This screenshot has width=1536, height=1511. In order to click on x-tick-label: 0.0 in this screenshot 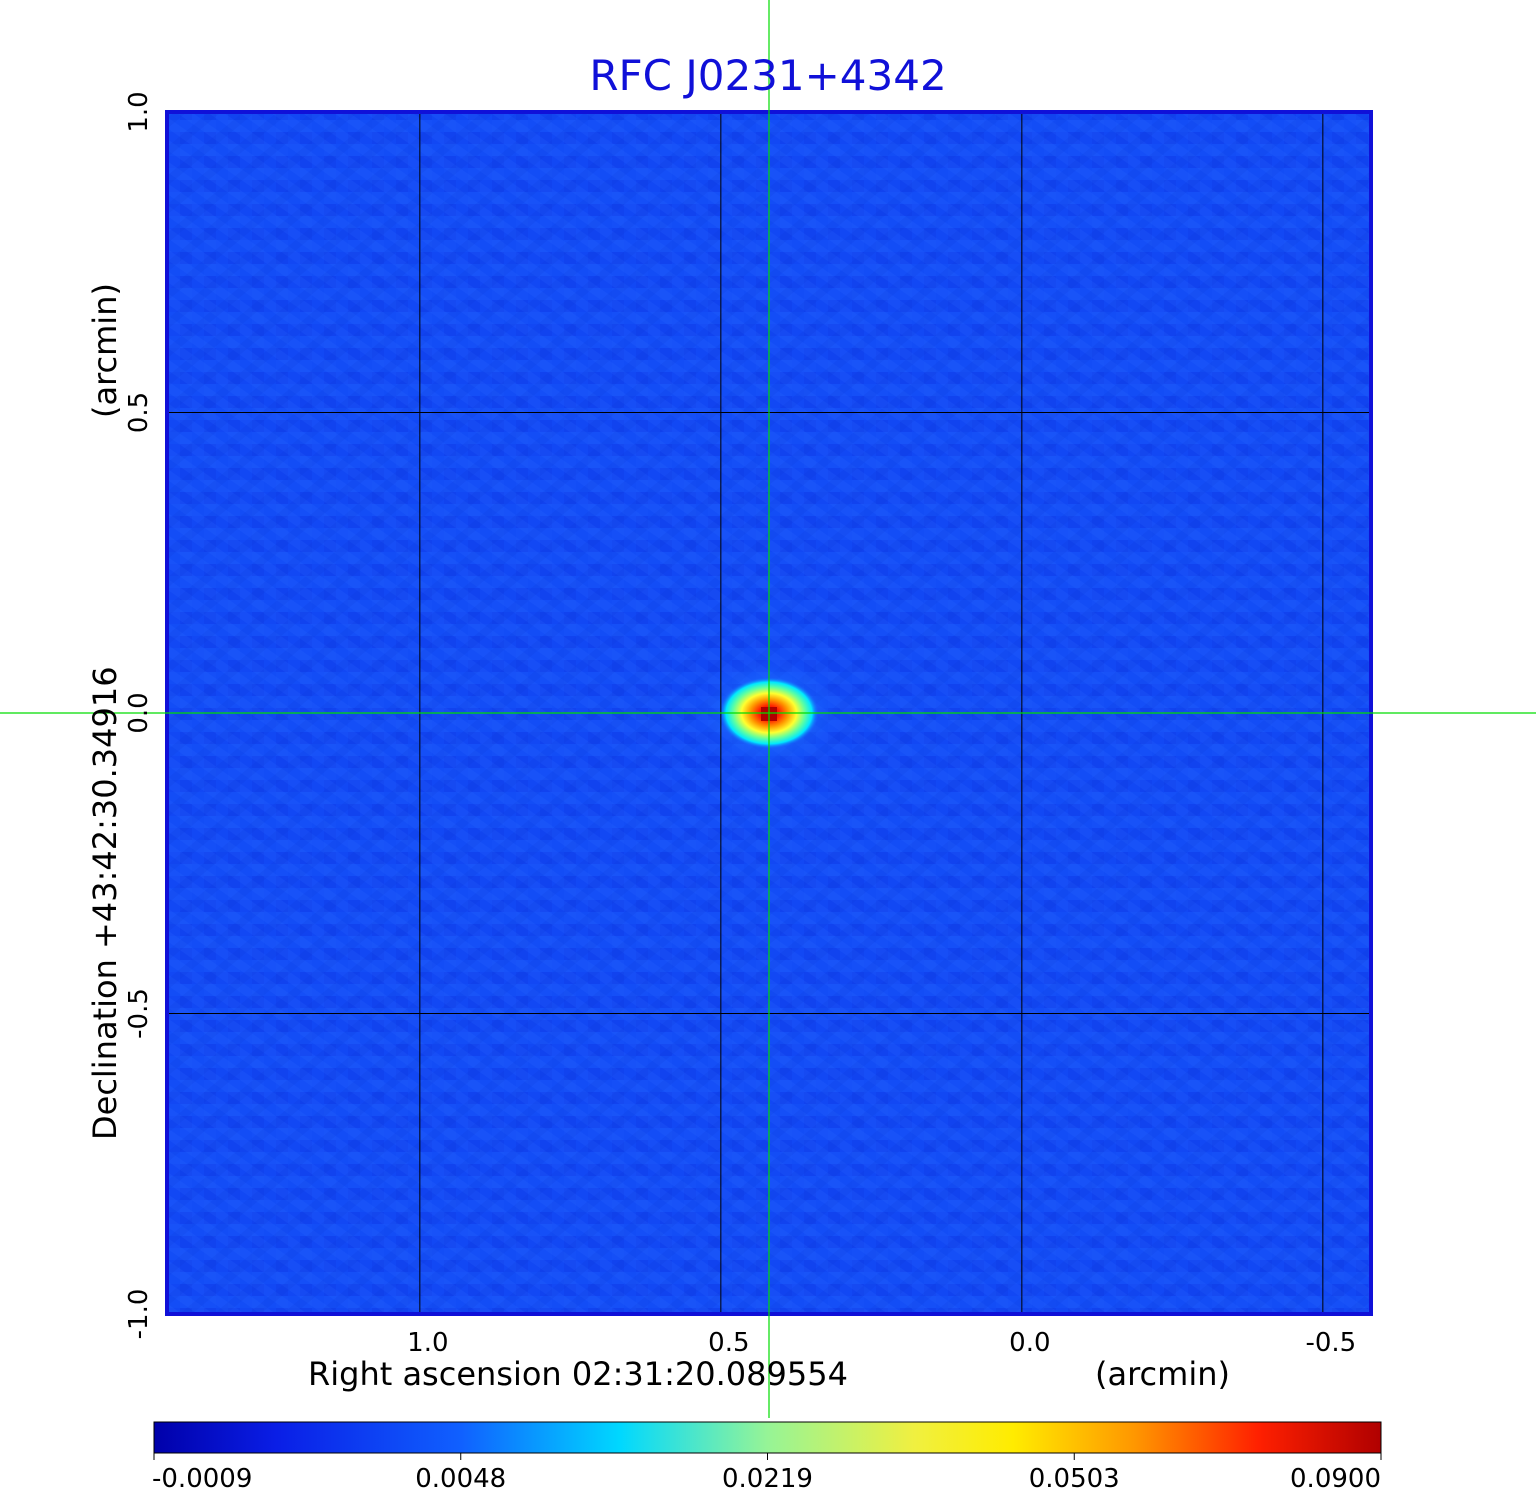, I will do `click(1029, 1343)`.